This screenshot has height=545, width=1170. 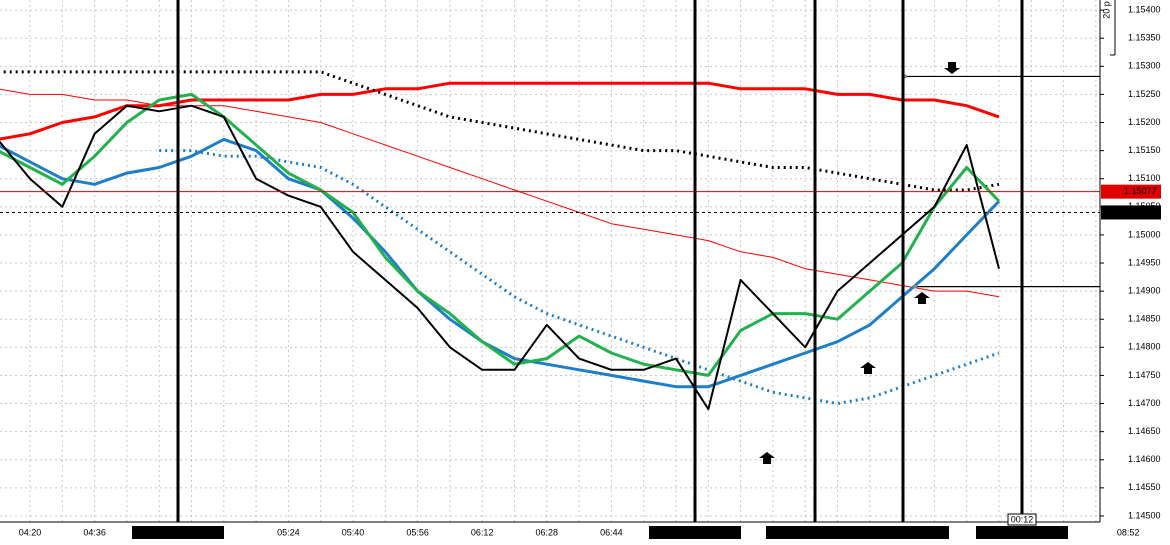 I want to click on event-label: 26/08/2015 08:31, so click(x=1022, y=532).